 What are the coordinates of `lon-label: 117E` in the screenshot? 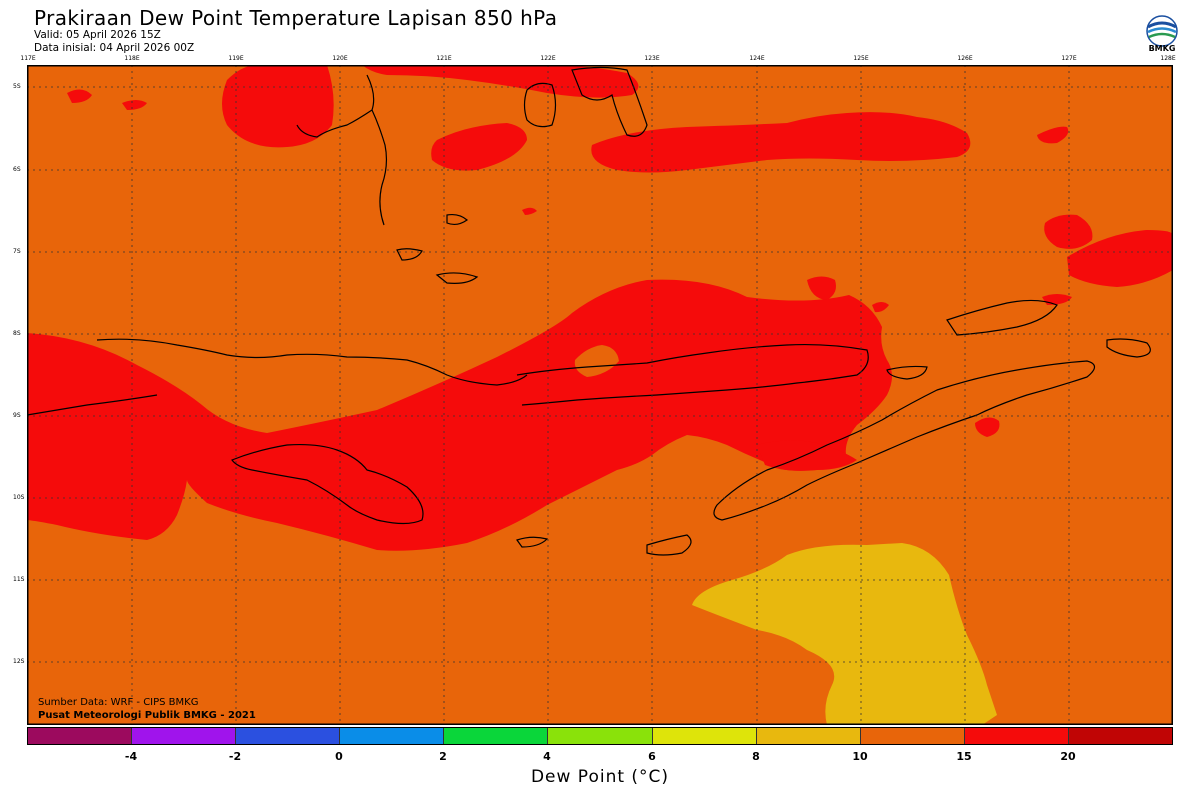 It's located at (28, 58).